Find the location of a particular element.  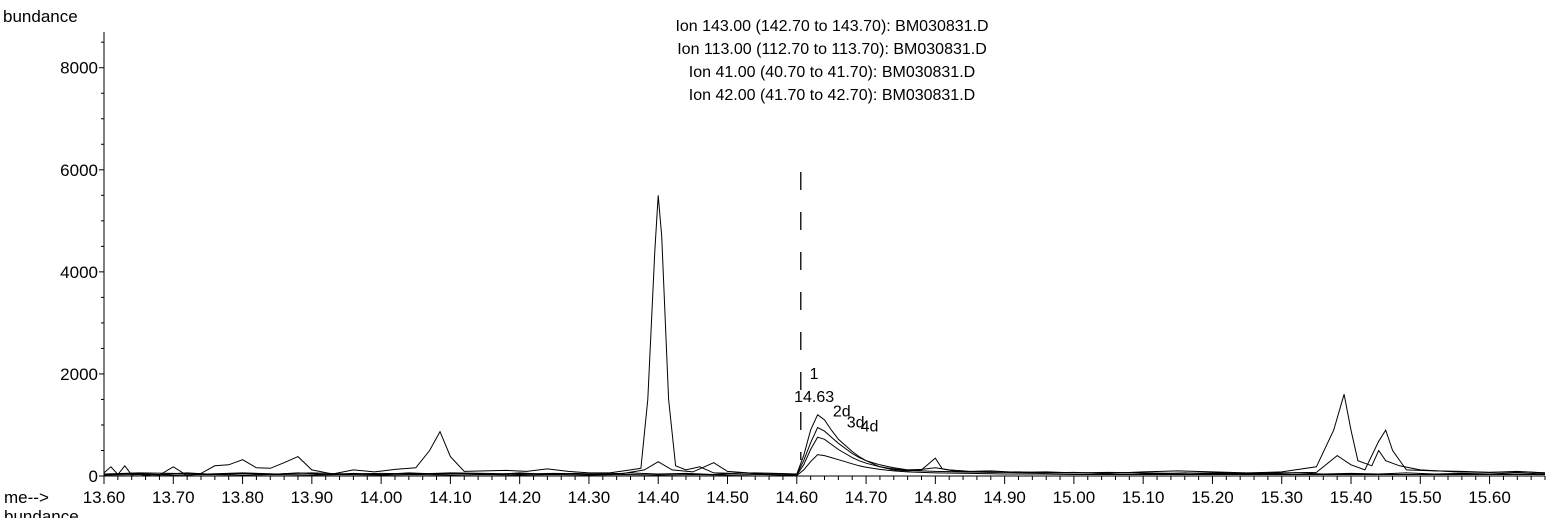

y-tick-label: 6000 is located at coordinates (79, 170).